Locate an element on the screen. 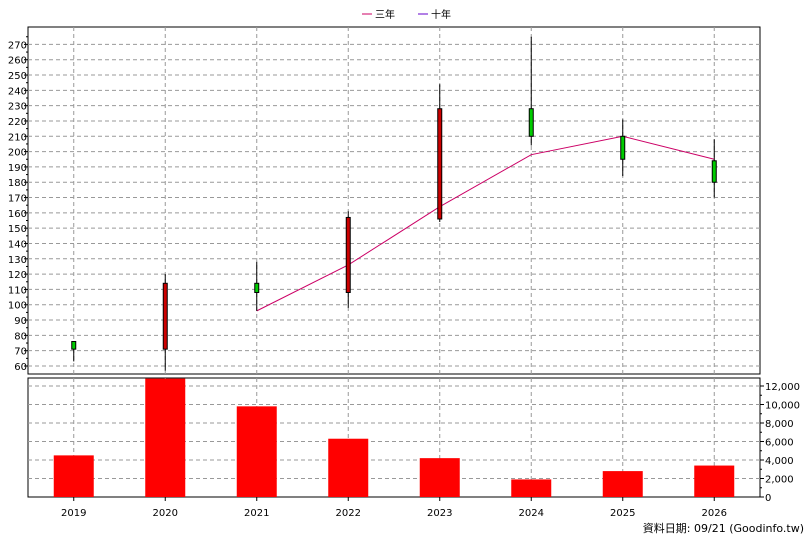 The image size is (808, 540). volume-tick-label: 10,000 is located at coordinates (782, 406).